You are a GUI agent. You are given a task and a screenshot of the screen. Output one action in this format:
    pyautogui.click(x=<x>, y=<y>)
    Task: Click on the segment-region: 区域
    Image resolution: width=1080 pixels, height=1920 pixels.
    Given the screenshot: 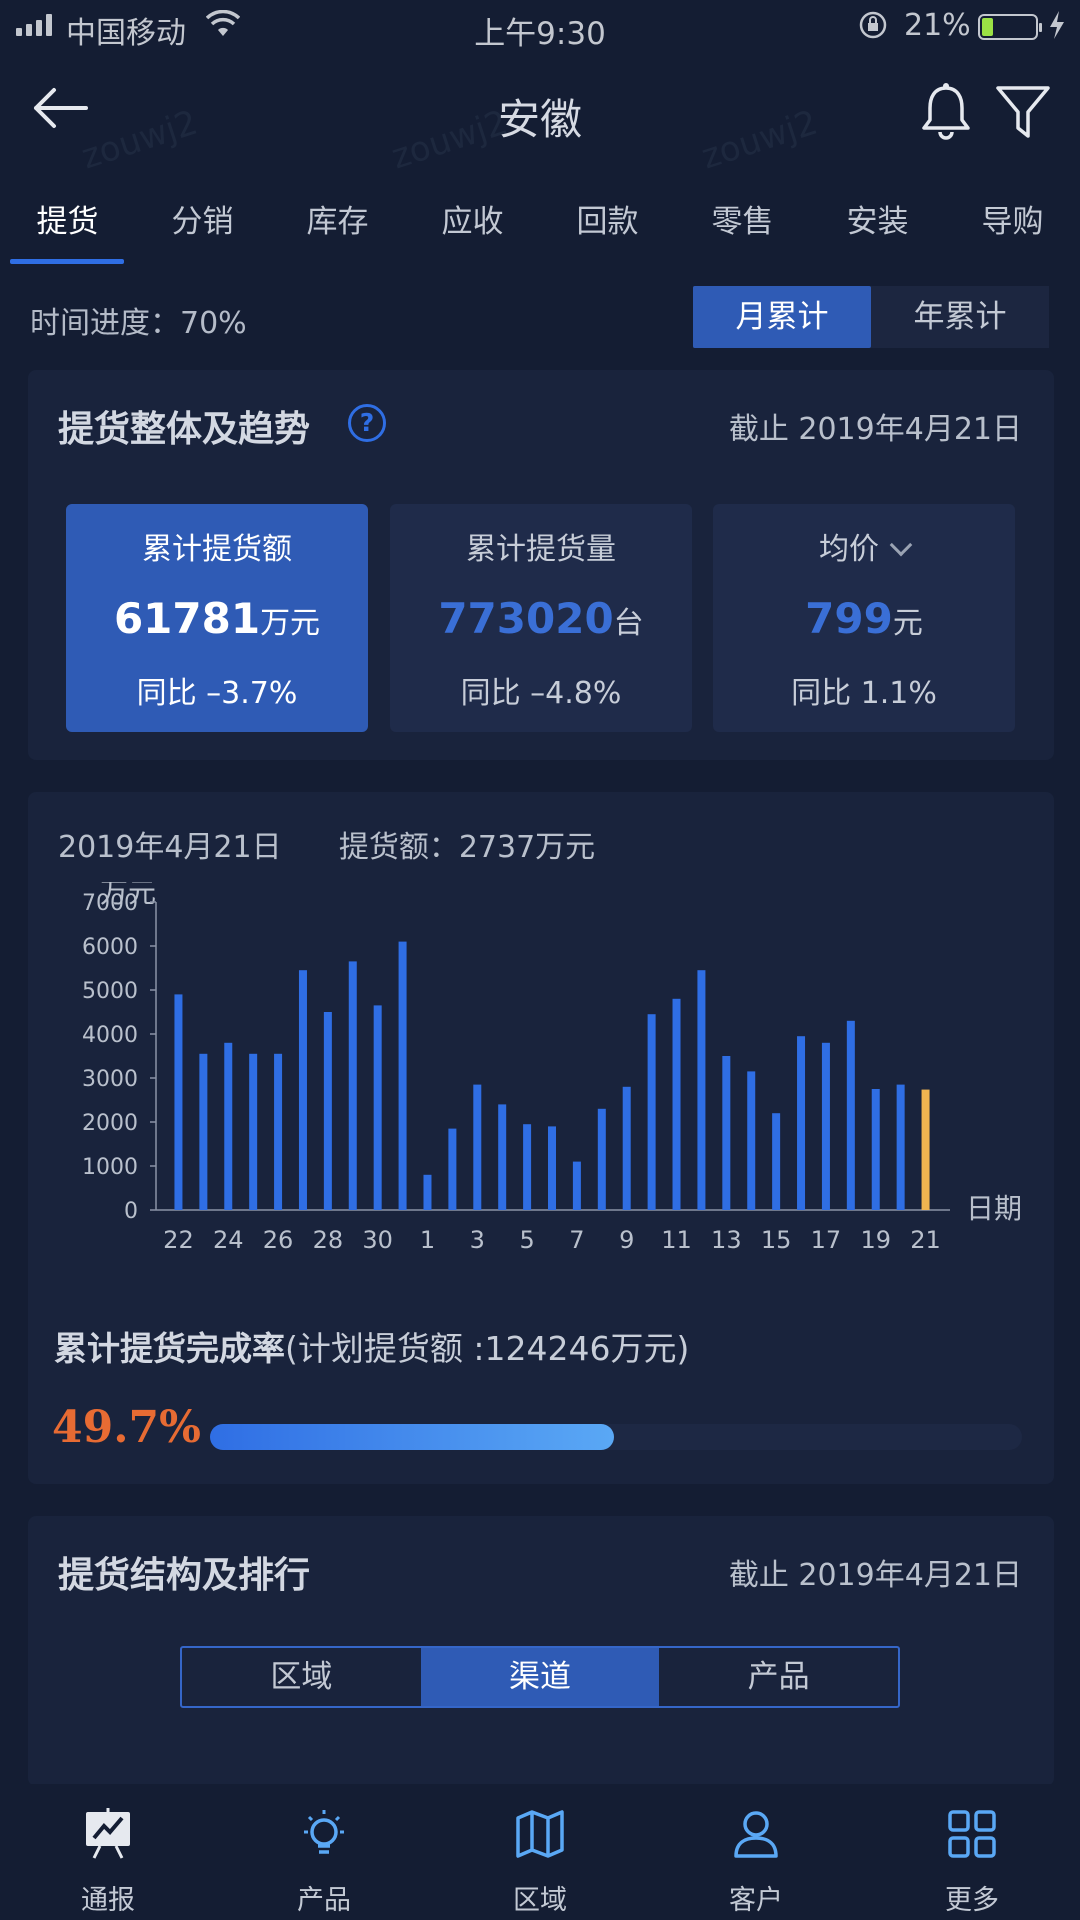 What is the action you would take?
    pyautogui.click(x=301, y=1677)
    